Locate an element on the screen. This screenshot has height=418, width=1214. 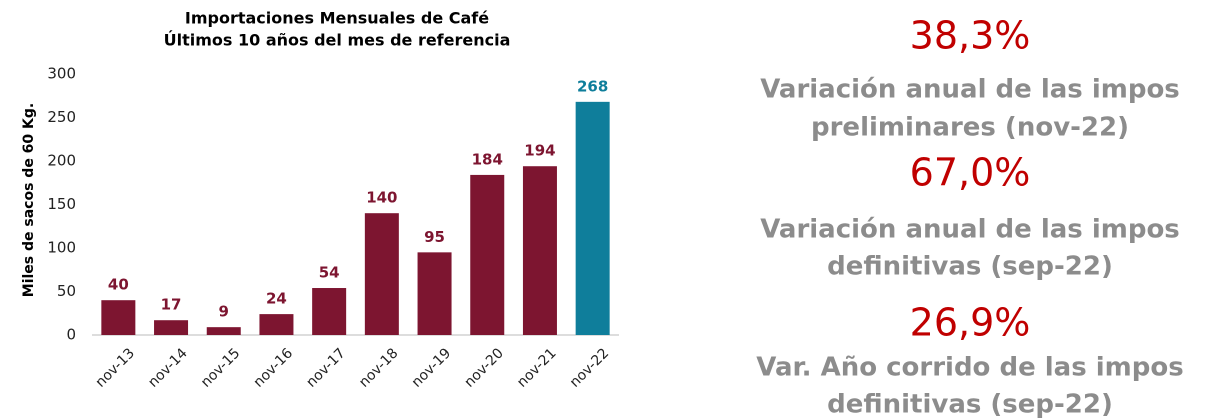
y-tick-label: 200 is located at coordinates (61, 161).